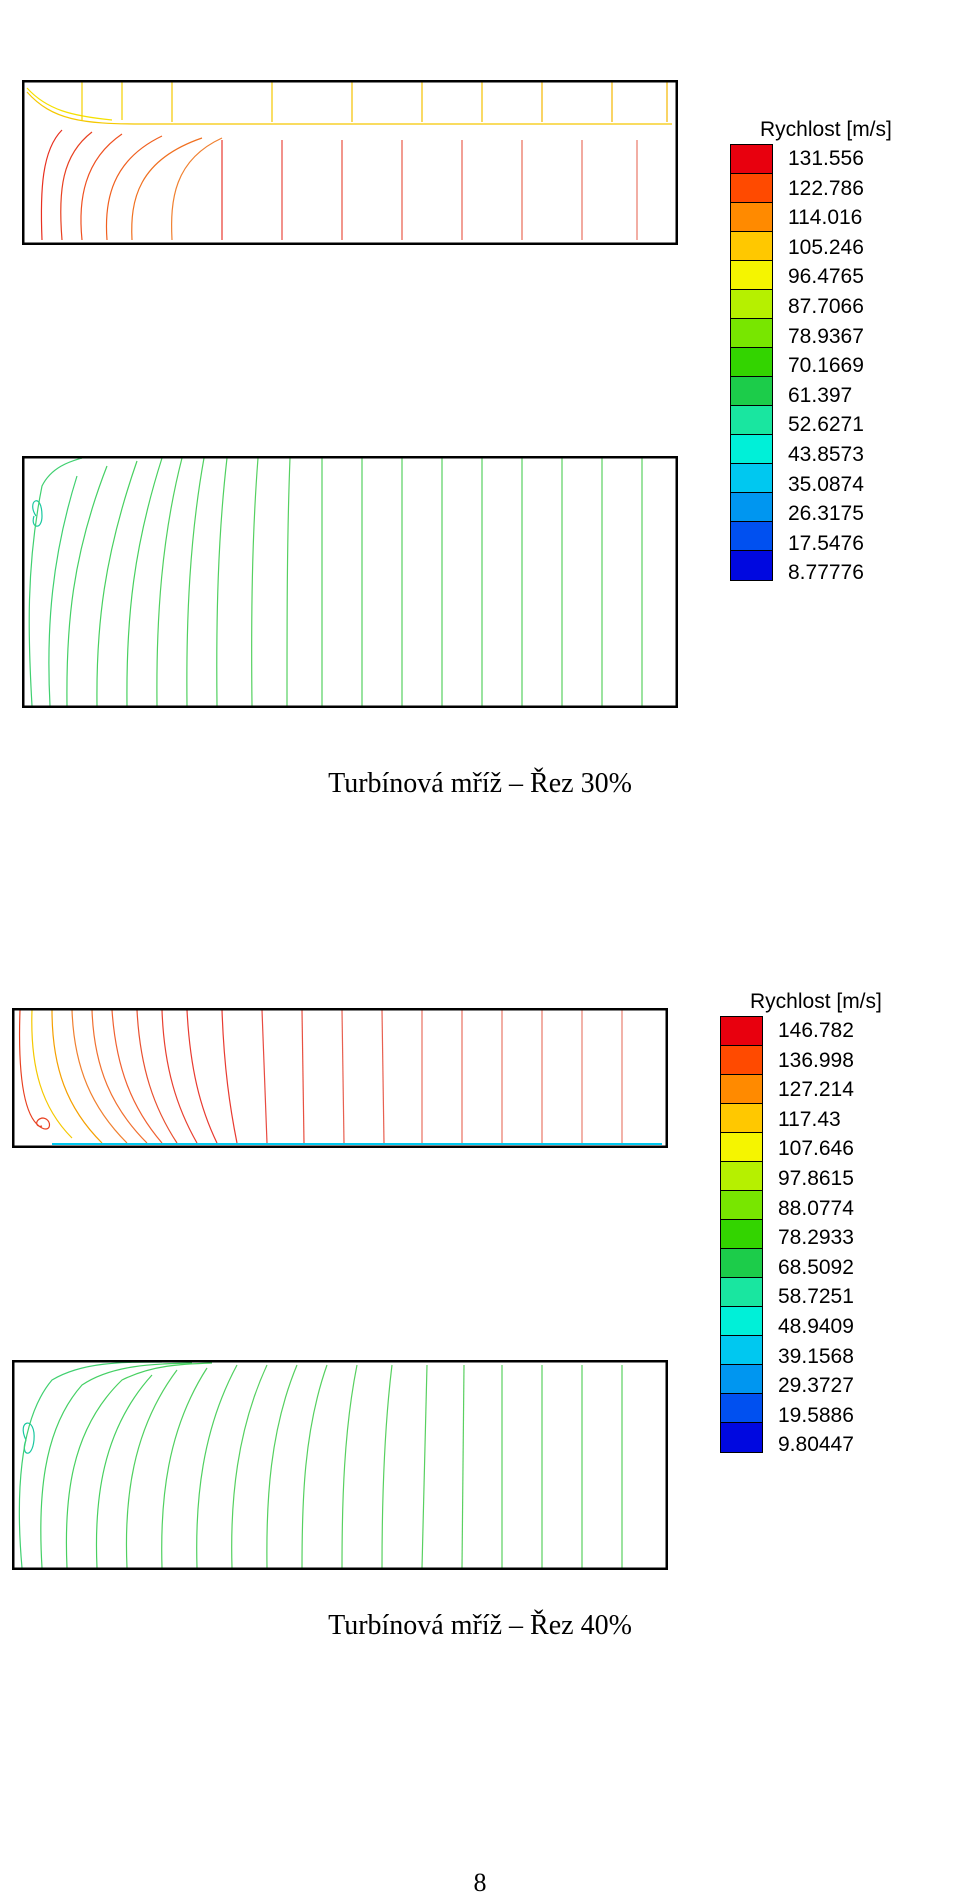 The image size is (960, 1900). I want to click on legend-tick-label: 43.8573, so click(826, 454).